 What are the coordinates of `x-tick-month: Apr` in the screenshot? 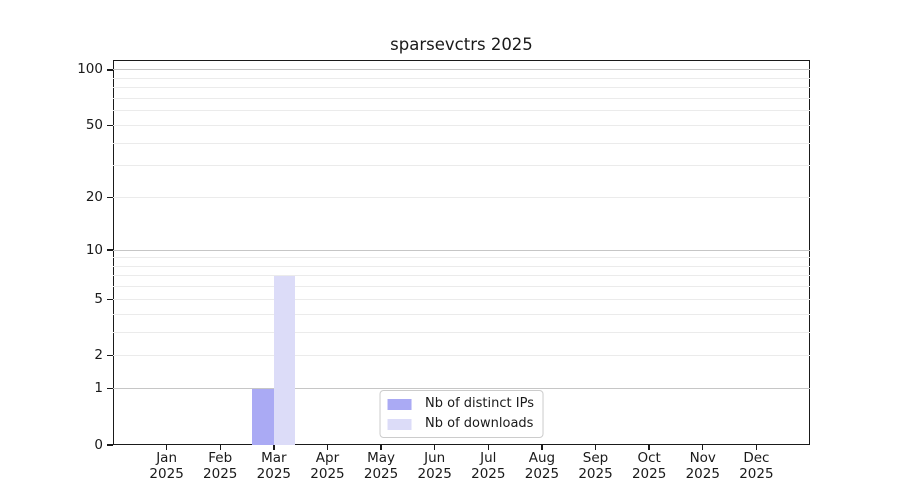 It's located at (327, 458).